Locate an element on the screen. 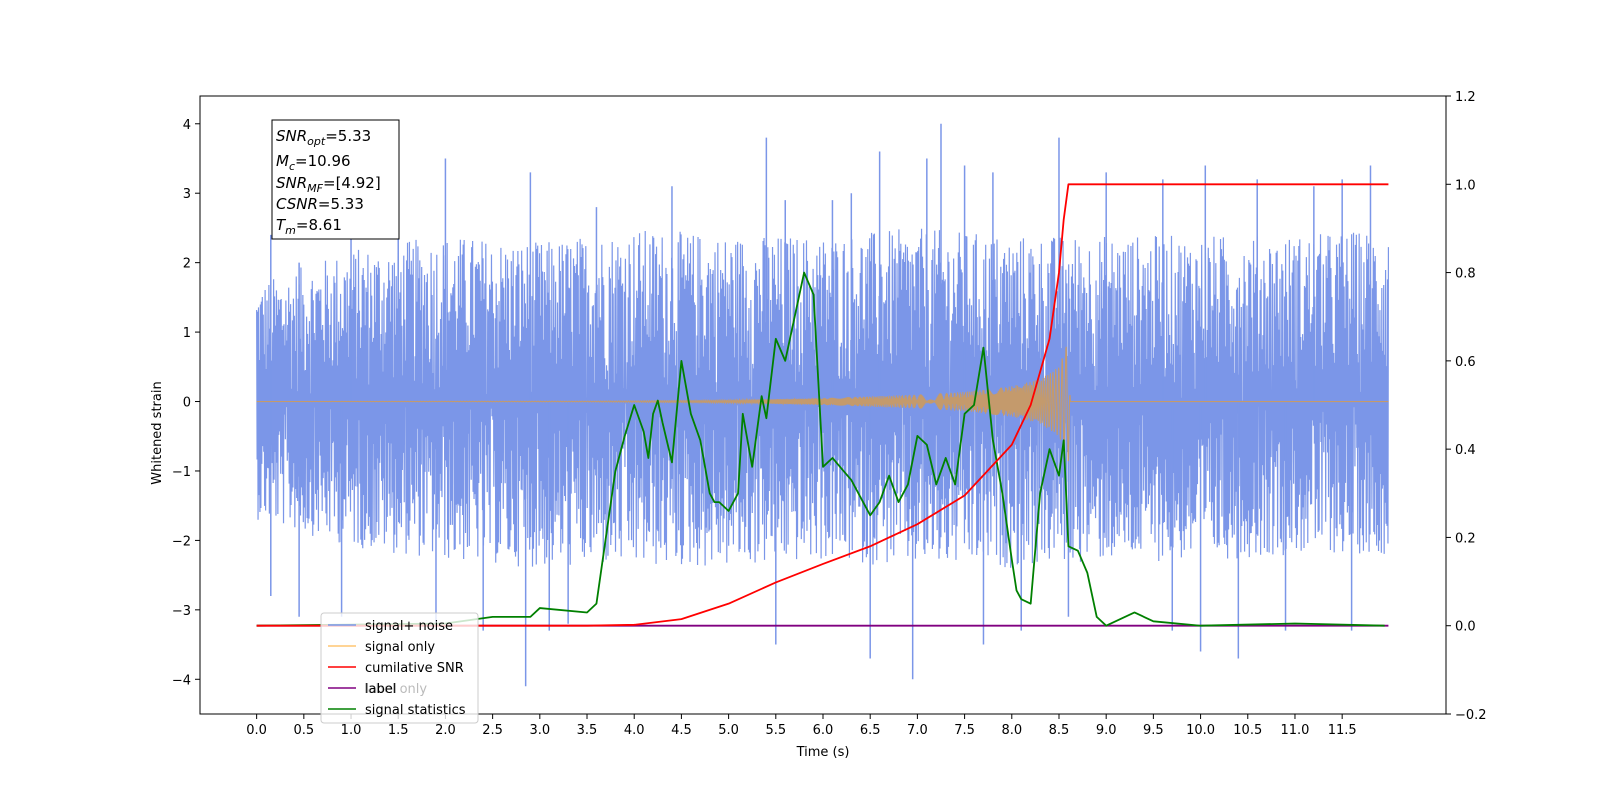 The image size is (1600, 804). x-tick-label: 1.5 is located at coordinates (398, 730).